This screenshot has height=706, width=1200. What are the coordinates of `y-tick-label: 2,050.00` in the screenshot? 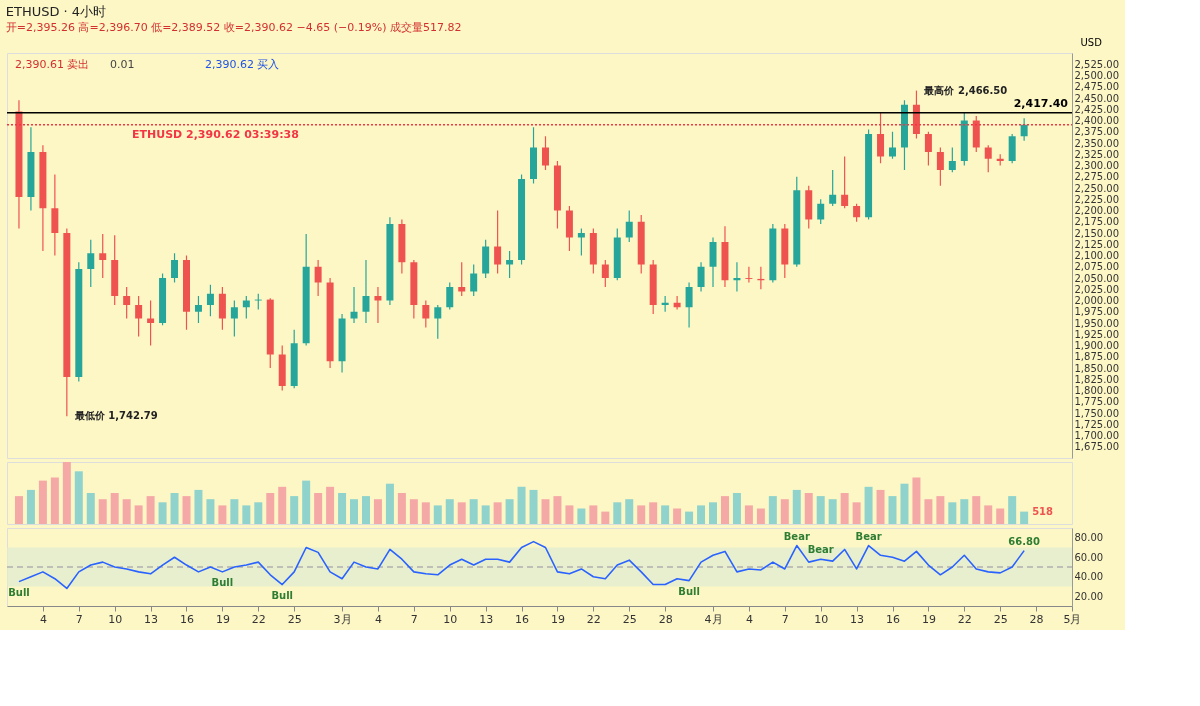 It's located at (1097, 278).